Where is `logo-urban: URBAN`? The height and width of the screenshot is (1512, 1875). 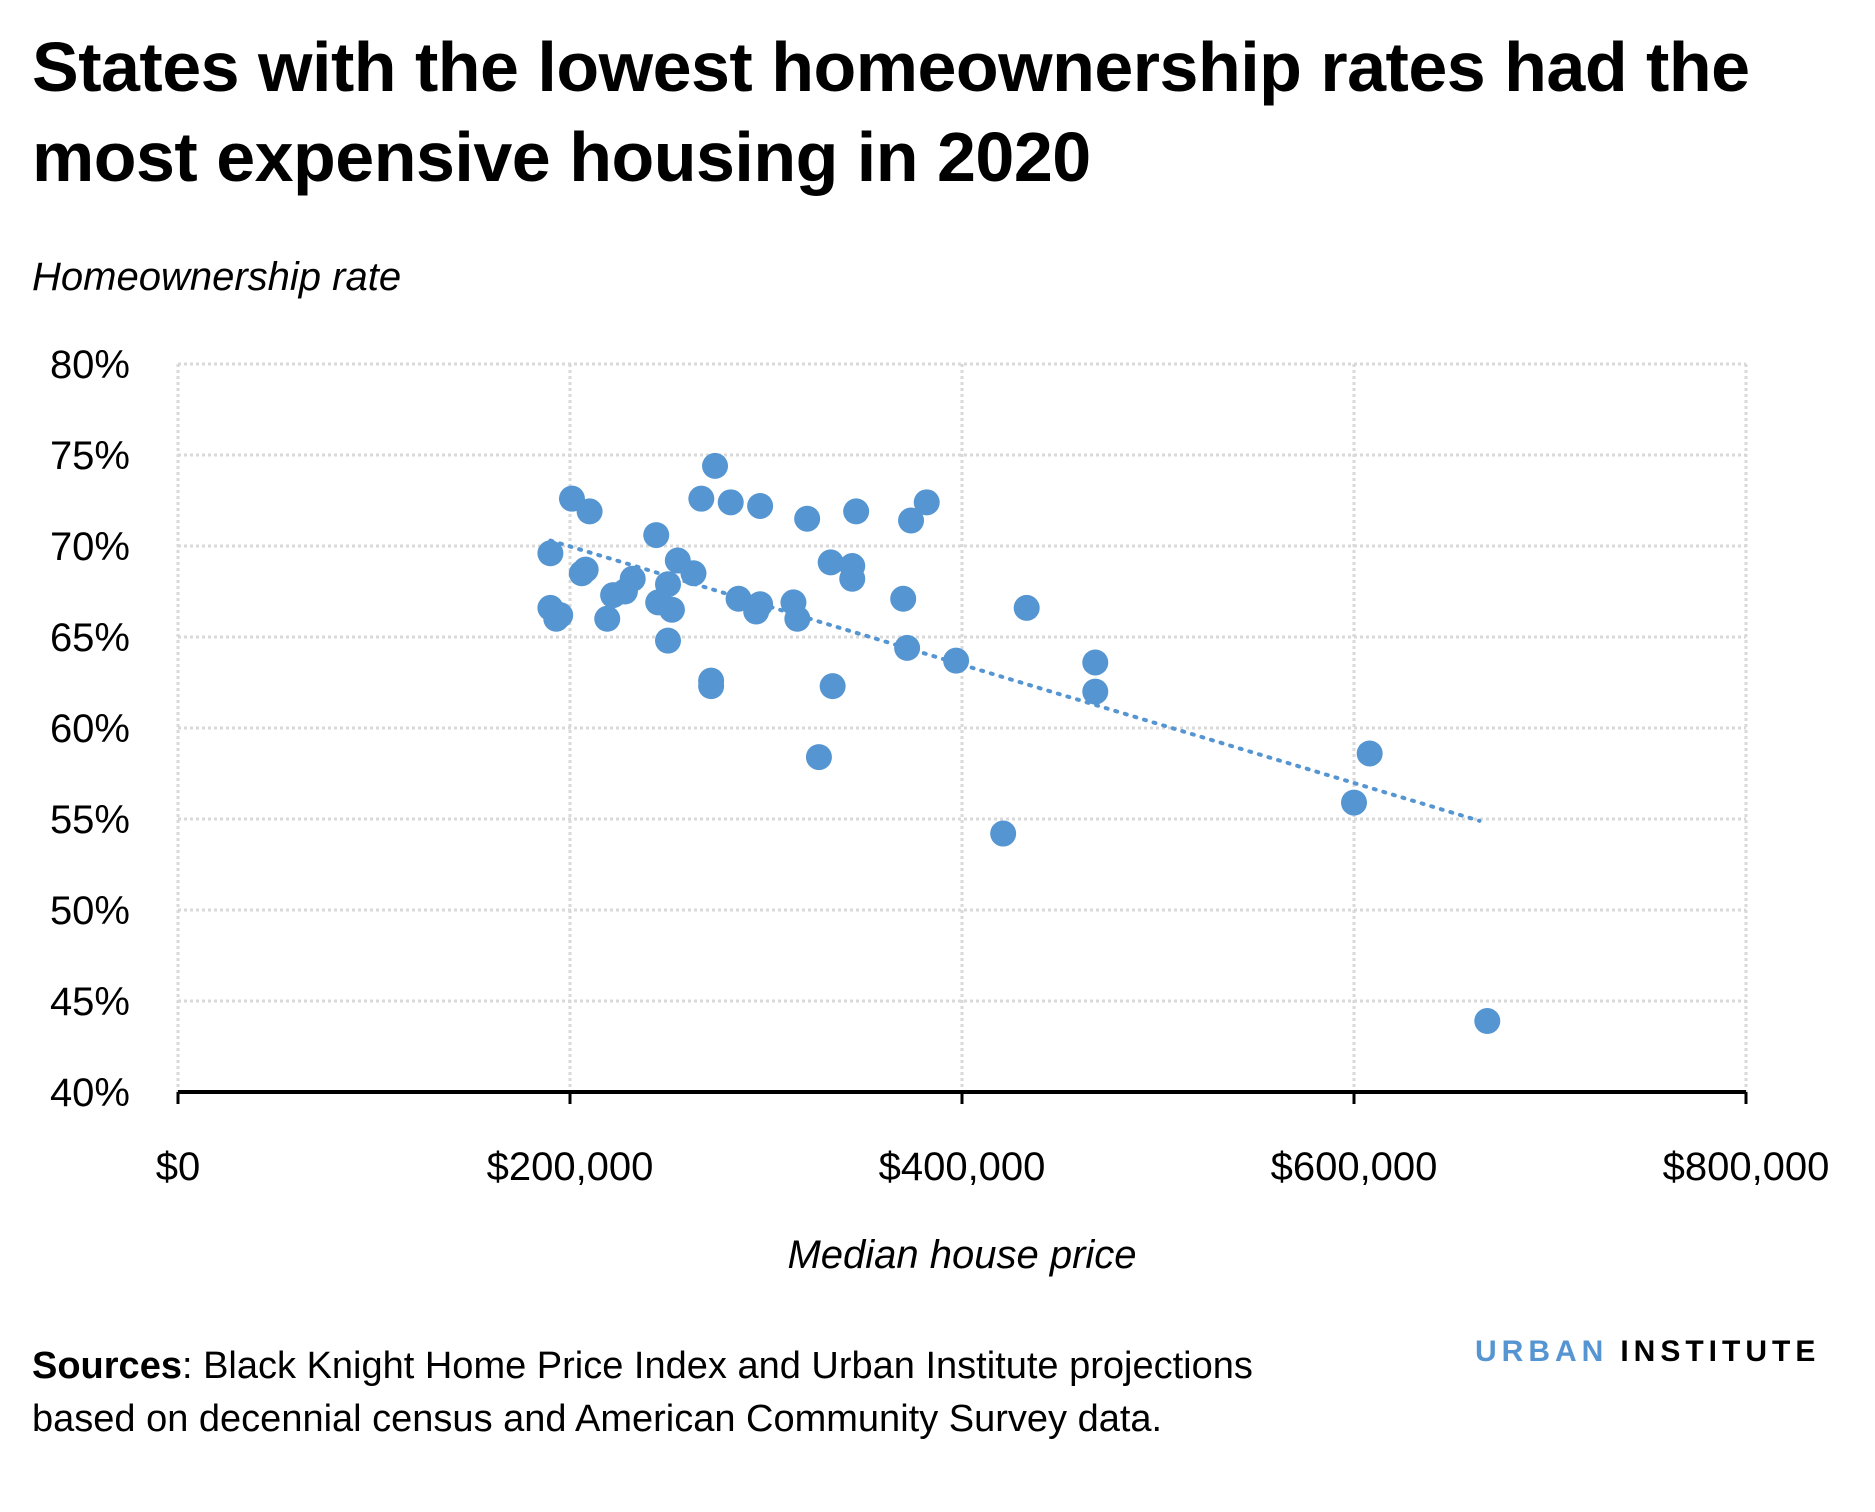
logo-urban: URBAN is located at coordinates (1542, 1351).